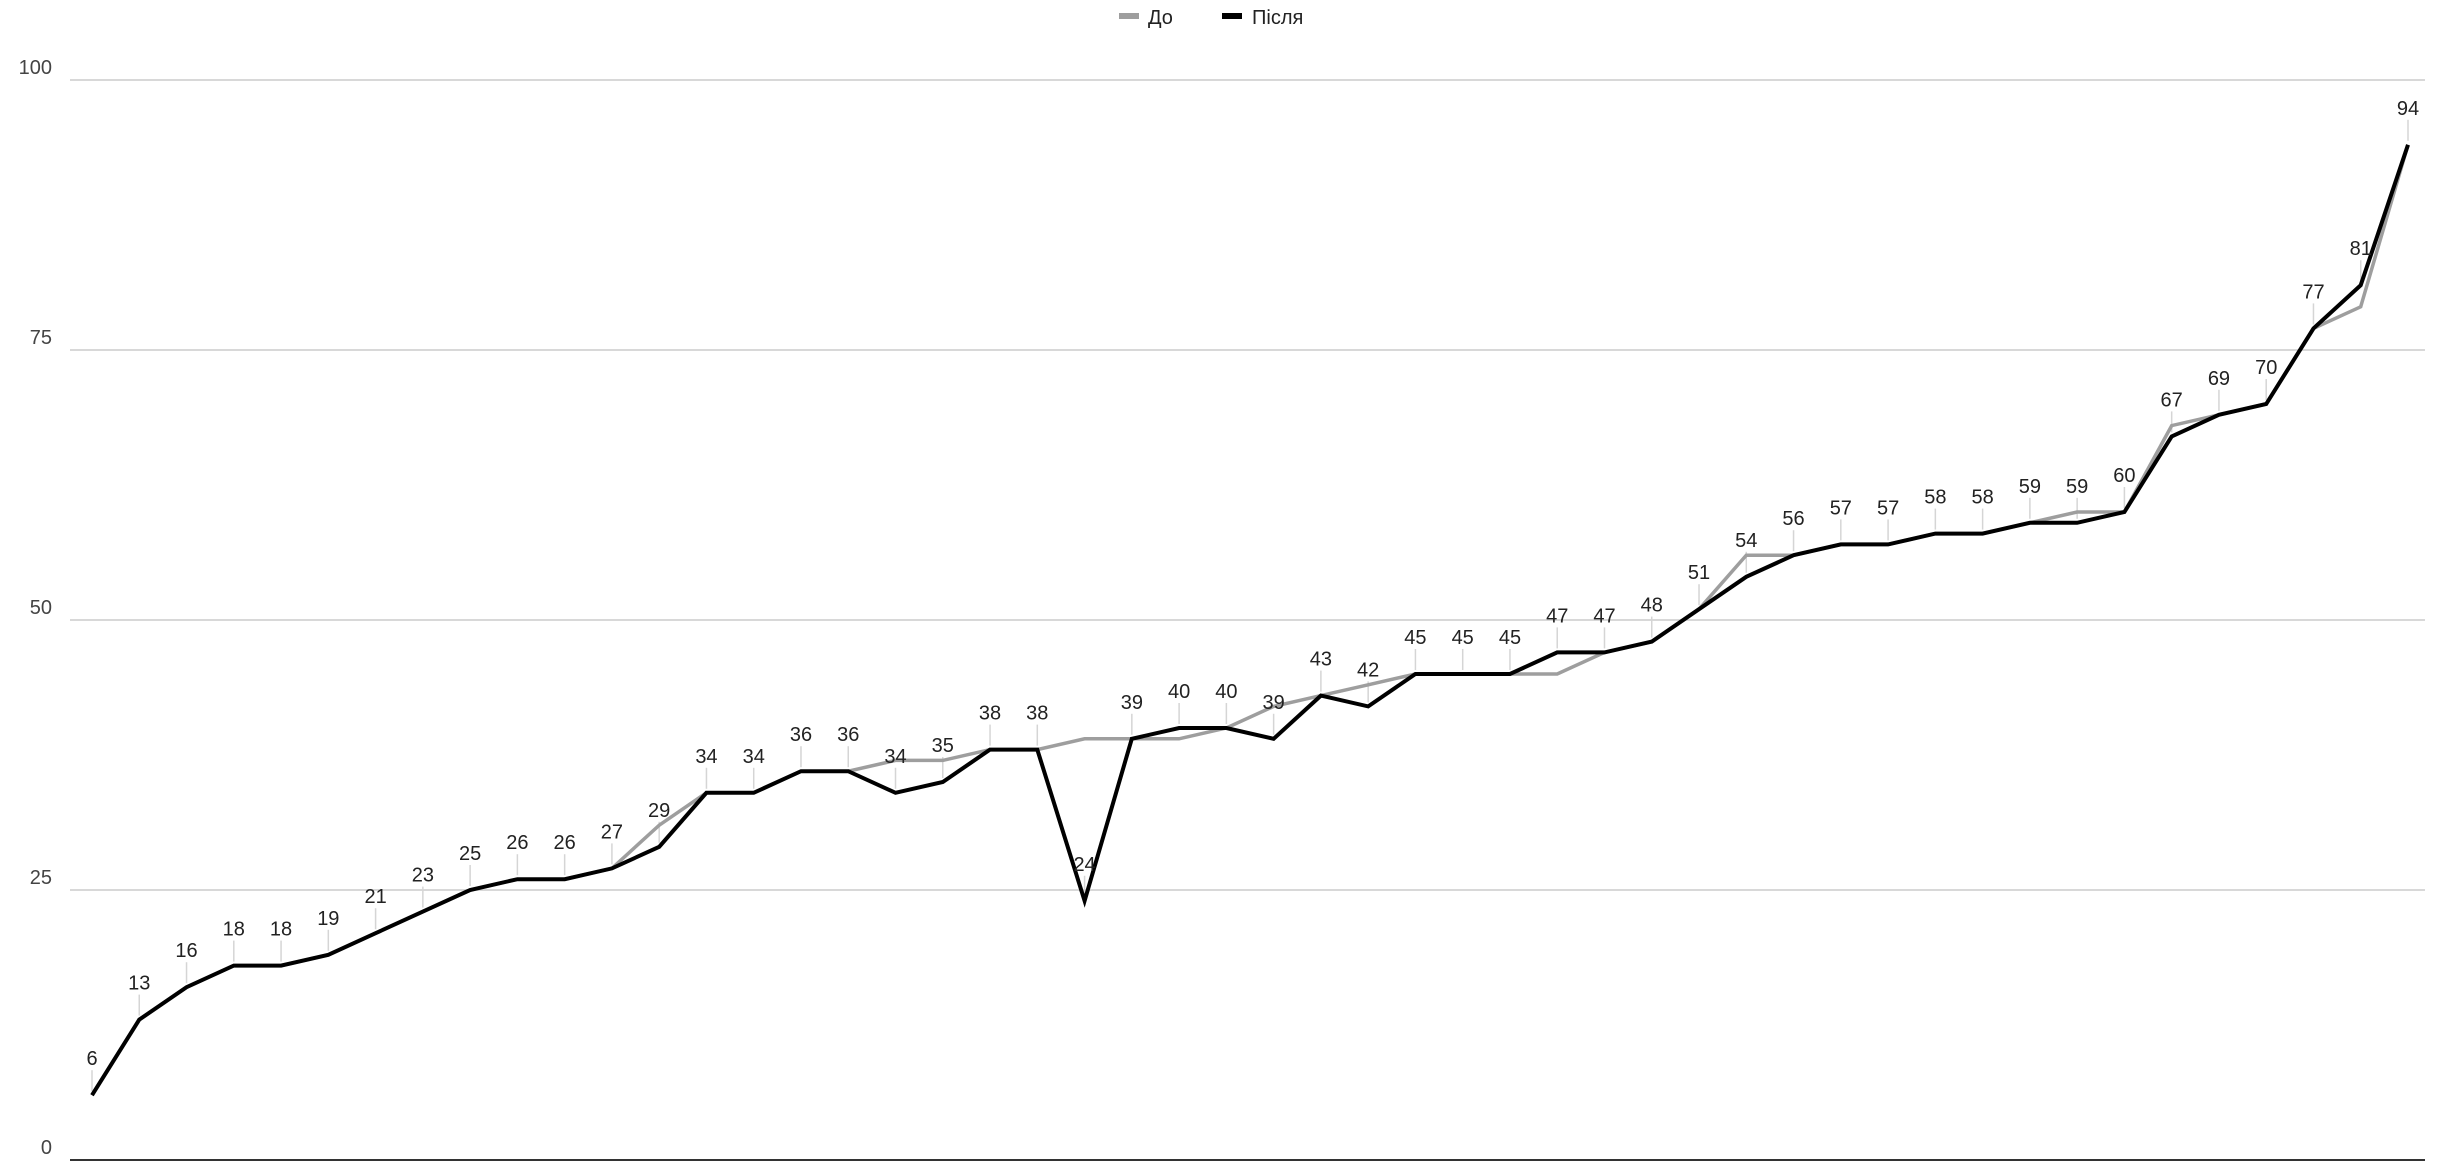 This screenshot has height=1176, width=2440. Describe the element at coordinates (375, 897) in the screenshot. I see `data-label: 21` at that location.